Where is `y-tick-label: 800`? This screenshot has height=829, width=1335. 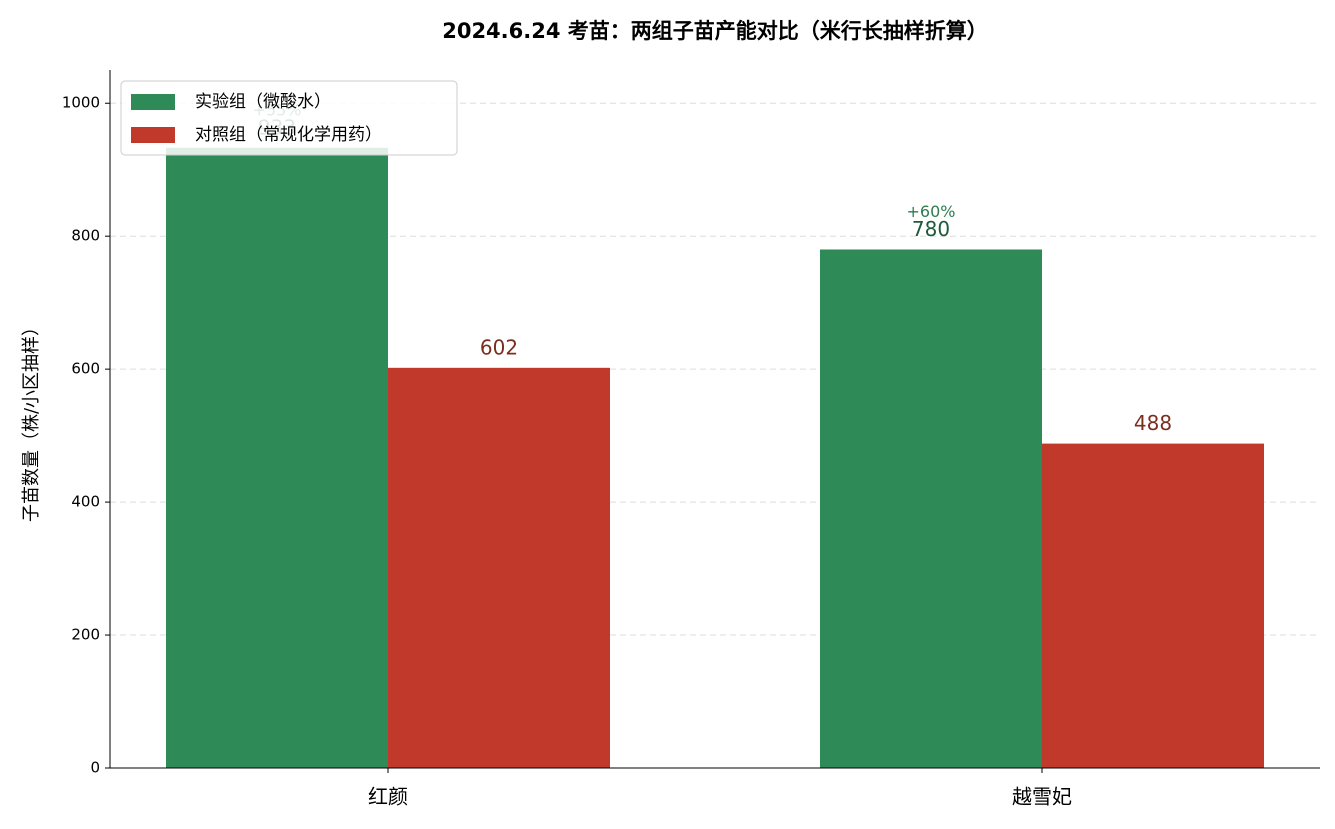
y-tick-label: 800 is located at coordinates (85, 236).